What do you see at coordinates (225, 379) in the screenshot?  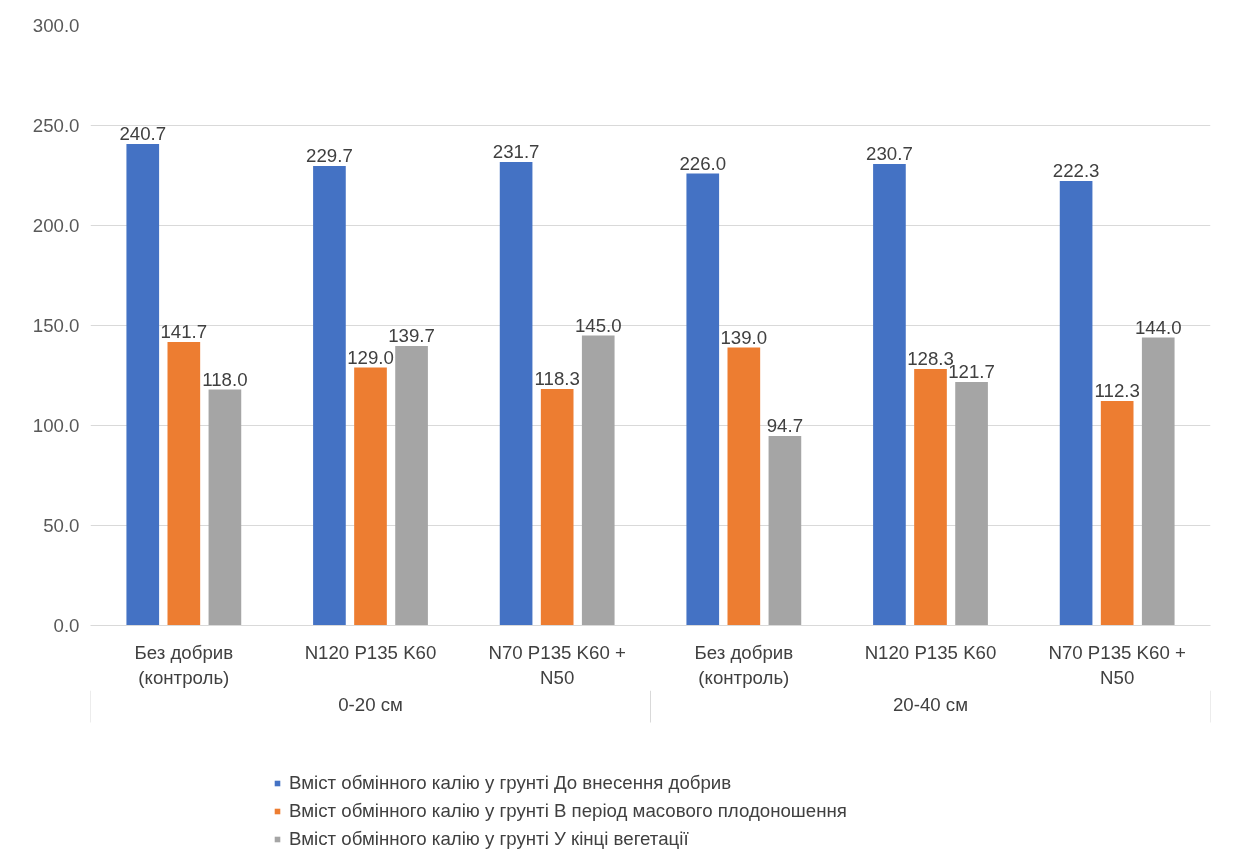 I see `data-label: 118.0` at bounding box center [225, 379].